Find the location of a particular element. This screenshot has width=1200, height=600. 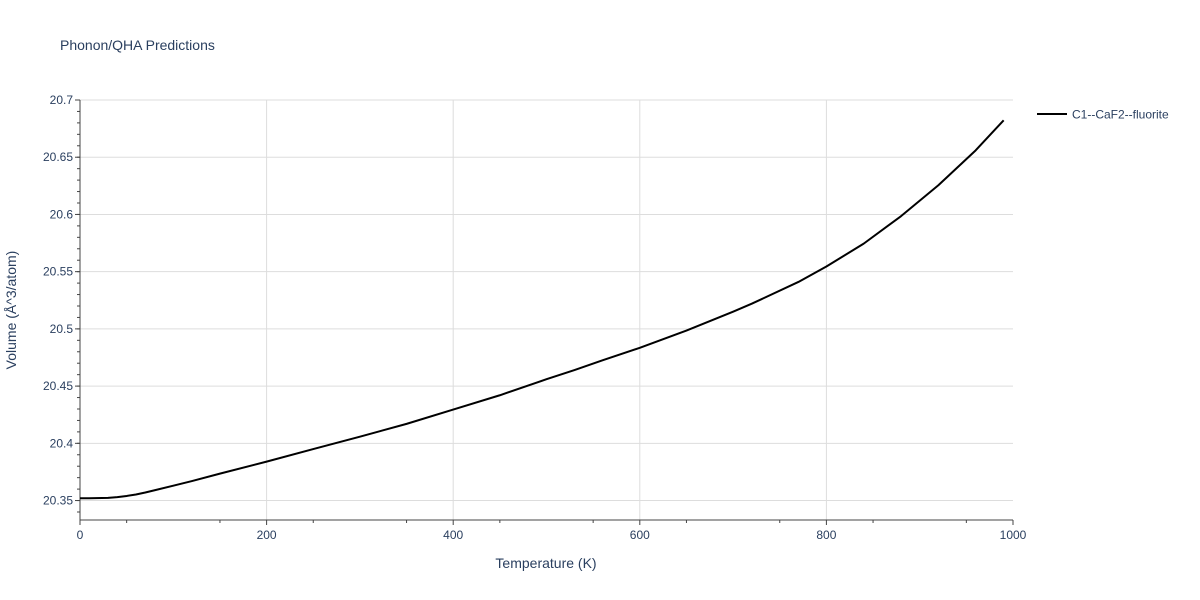

x-tick-label: 1000 is located at coordinates (1013, 535).